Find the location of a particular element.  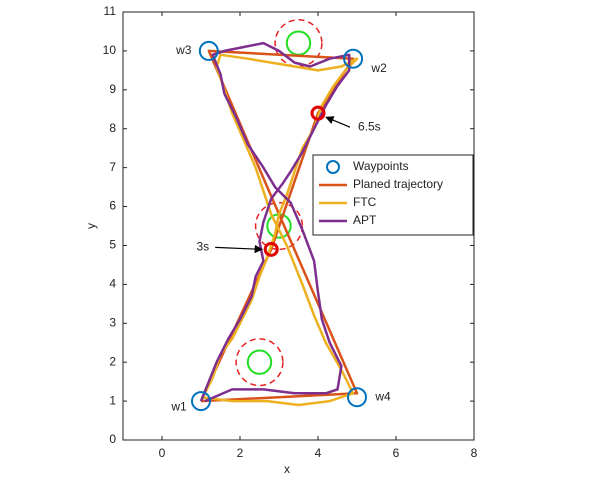

y-tick-label: 11 is located at coordinates (110, 11).